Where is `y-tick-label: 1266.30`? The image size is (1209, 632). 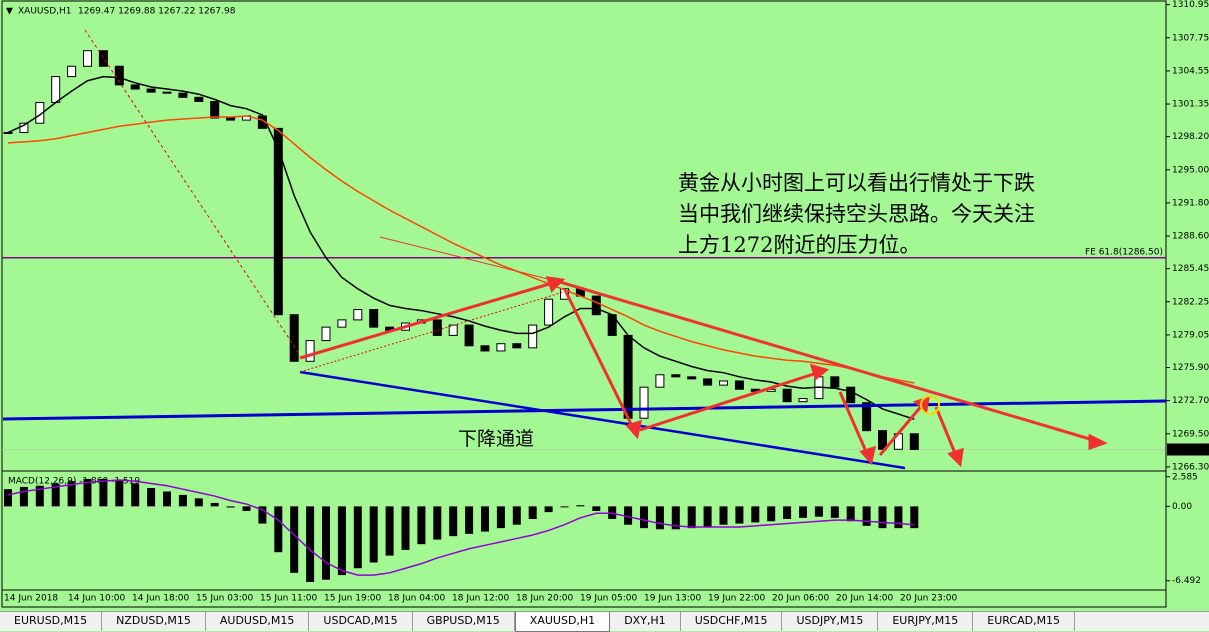 y-tick-label: 1266.30 is located at coordinates (1190, 467).